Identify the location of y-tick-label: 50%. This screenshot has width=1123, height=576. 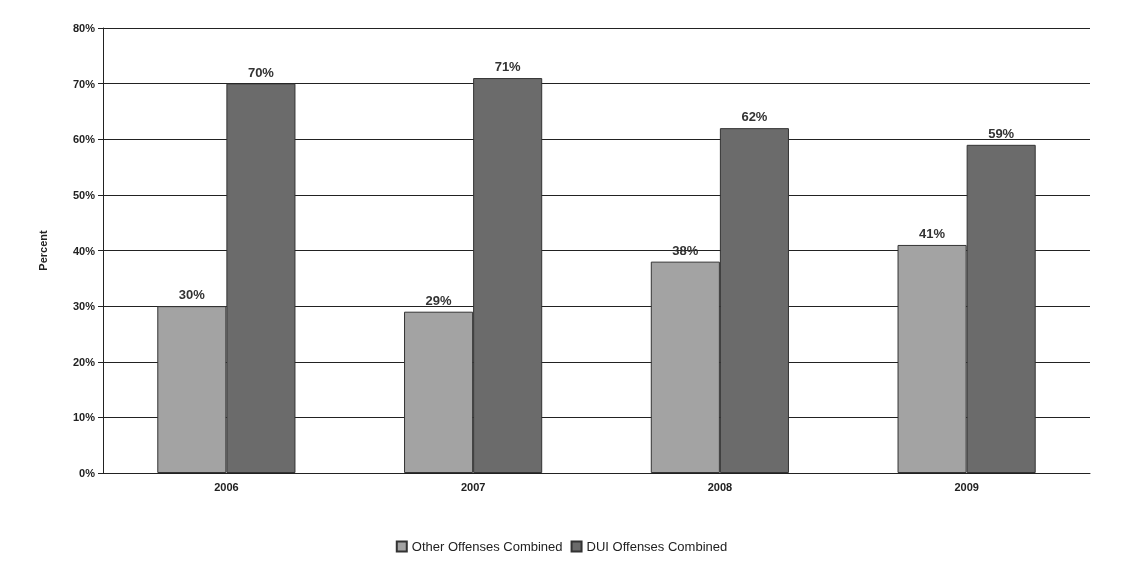
(84, 194).